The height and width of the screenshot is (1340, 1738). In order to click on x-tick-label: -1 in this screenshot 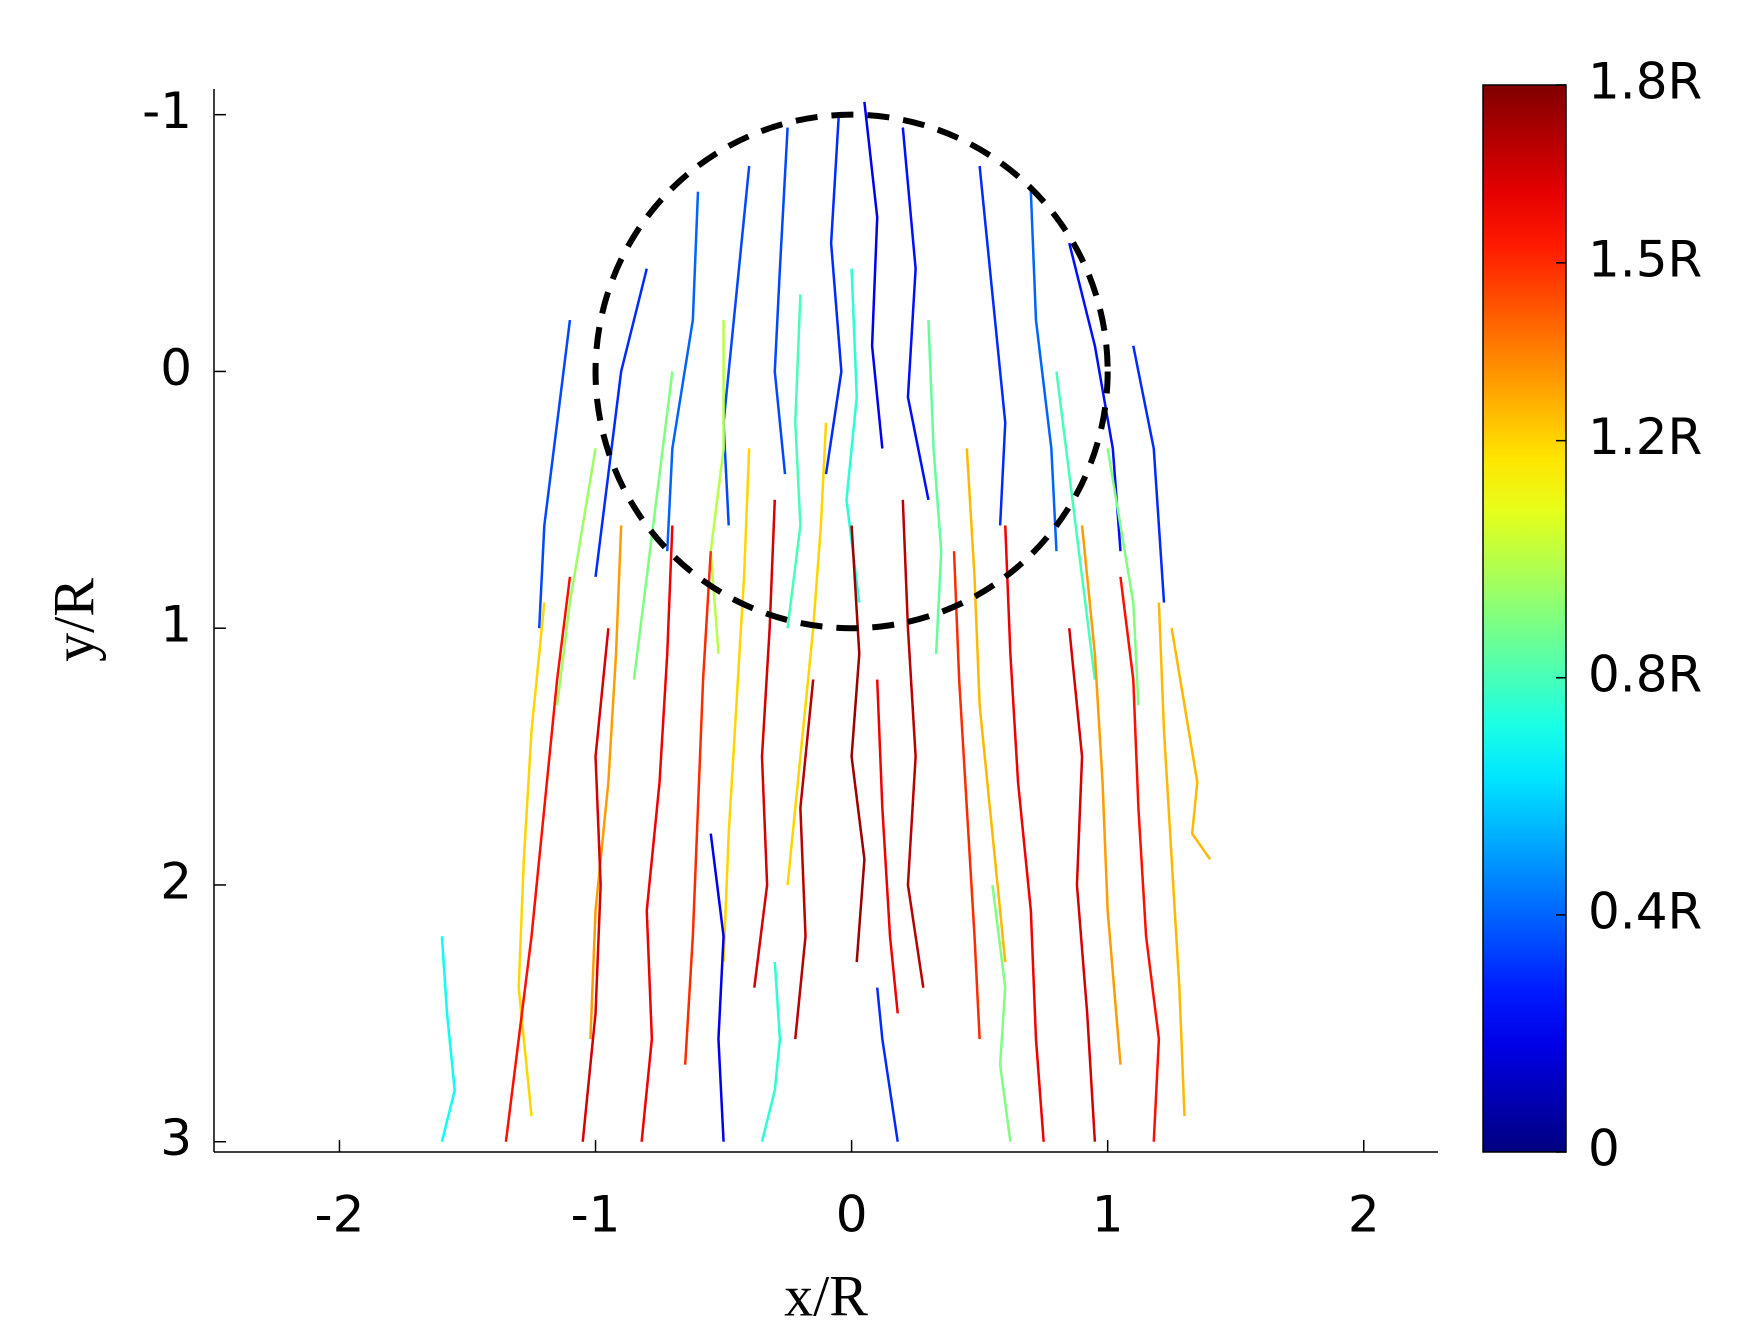, I will do `click(596, 1215)`.